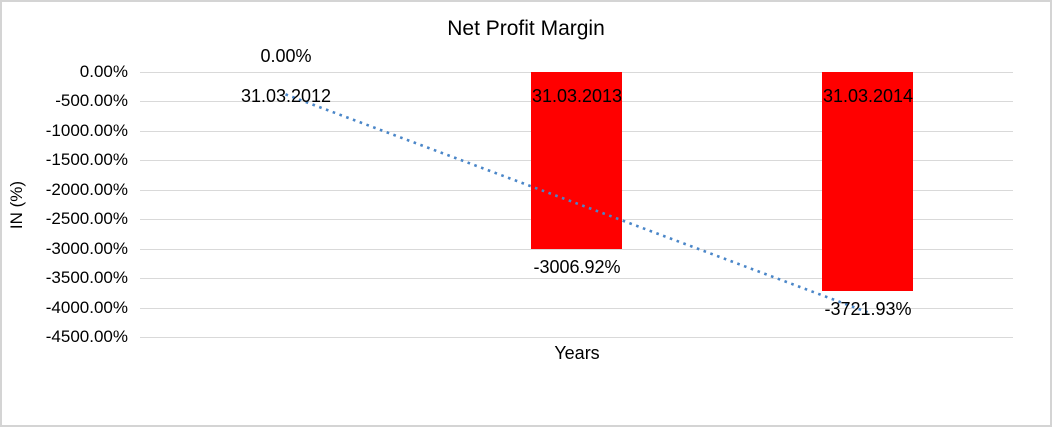 The width and height of the screenshot is (1052, 427). Describe the element at coordinates (86, 189) in the screenshot. I see `y-tick-label: -2000.00%` at that location.